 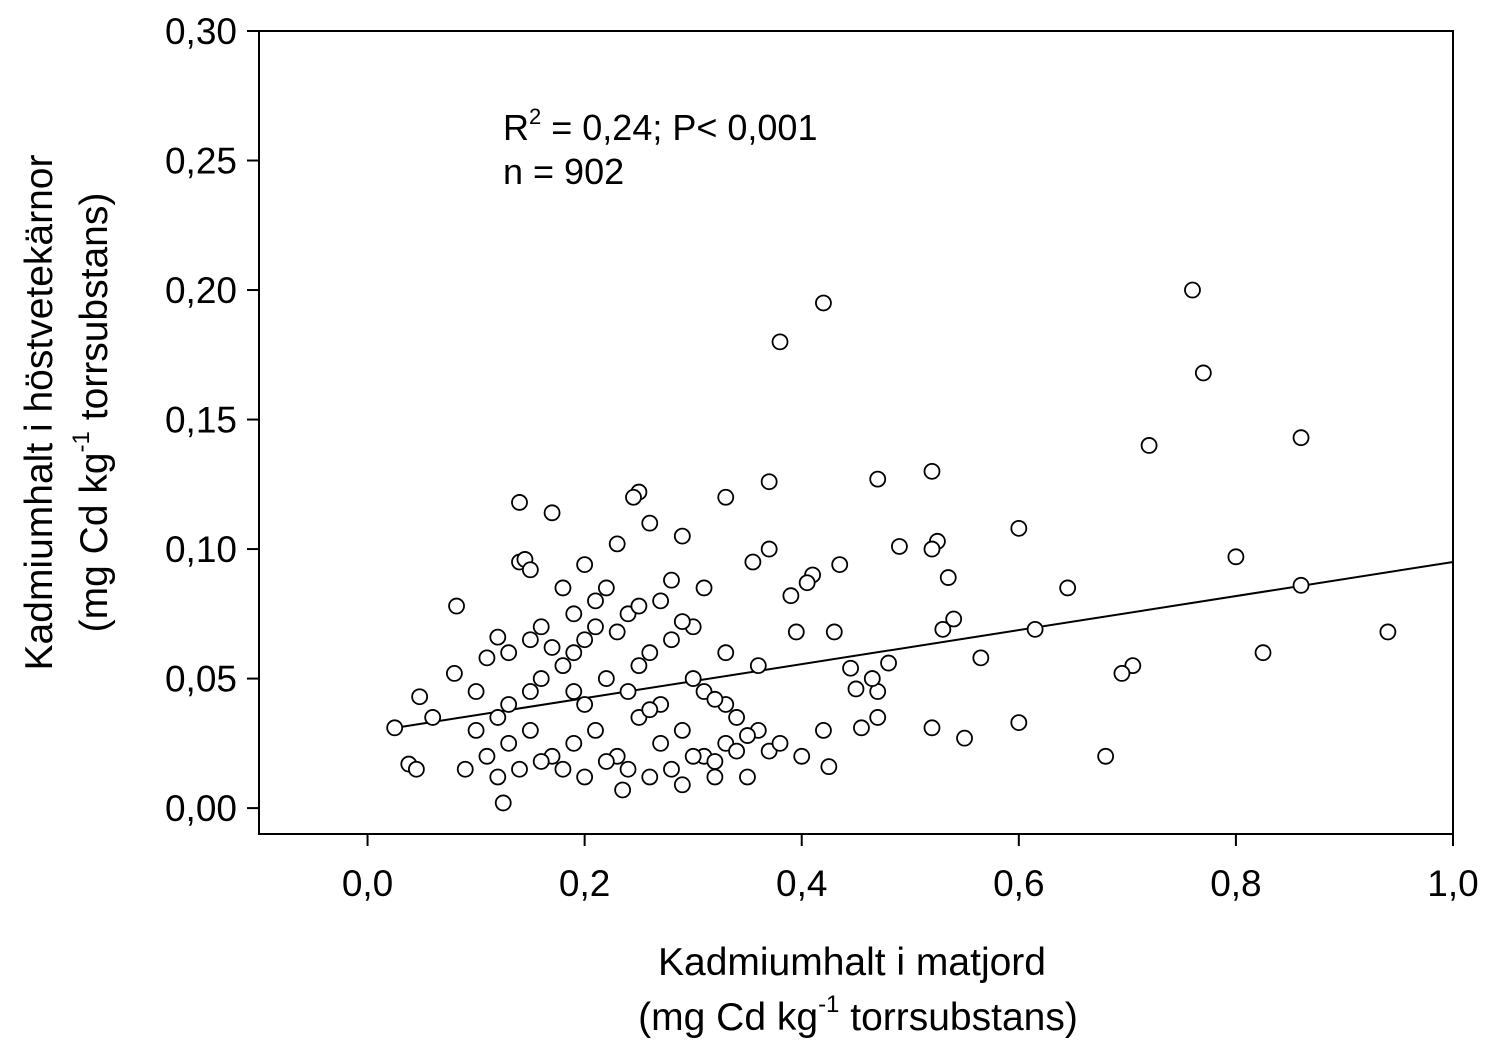 What do you see at coordinates (852, 962) in the screenshot?
I see `x-axis-label: Kadmiumhalt i matjord` at bounding box center [852, 962].